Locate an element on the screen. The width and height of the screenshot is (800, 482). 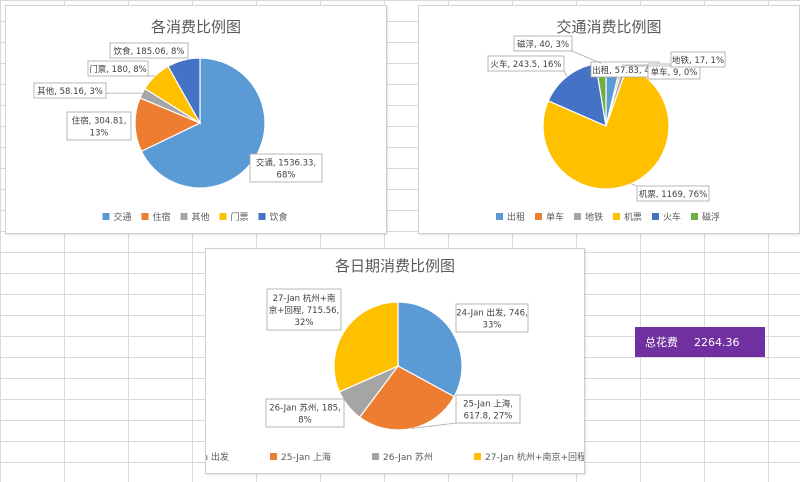
total-expense-value: 2264.36 is located at coordinates (717, 342).